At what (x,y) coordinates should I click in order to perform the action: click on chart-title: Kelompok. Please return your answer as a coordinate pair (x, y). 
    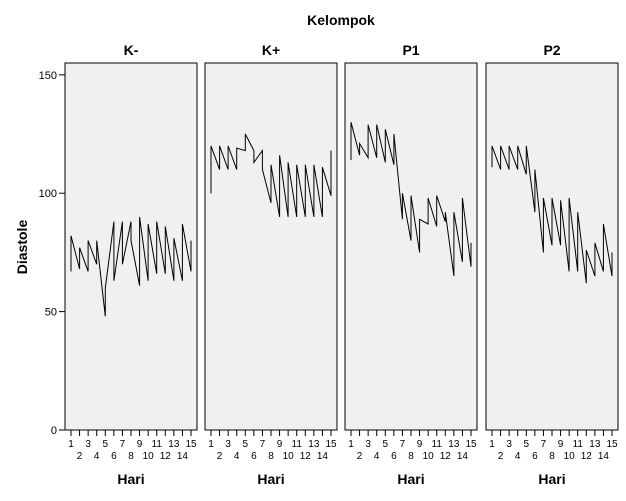
    Looking at the image, I should click on (341, 20).